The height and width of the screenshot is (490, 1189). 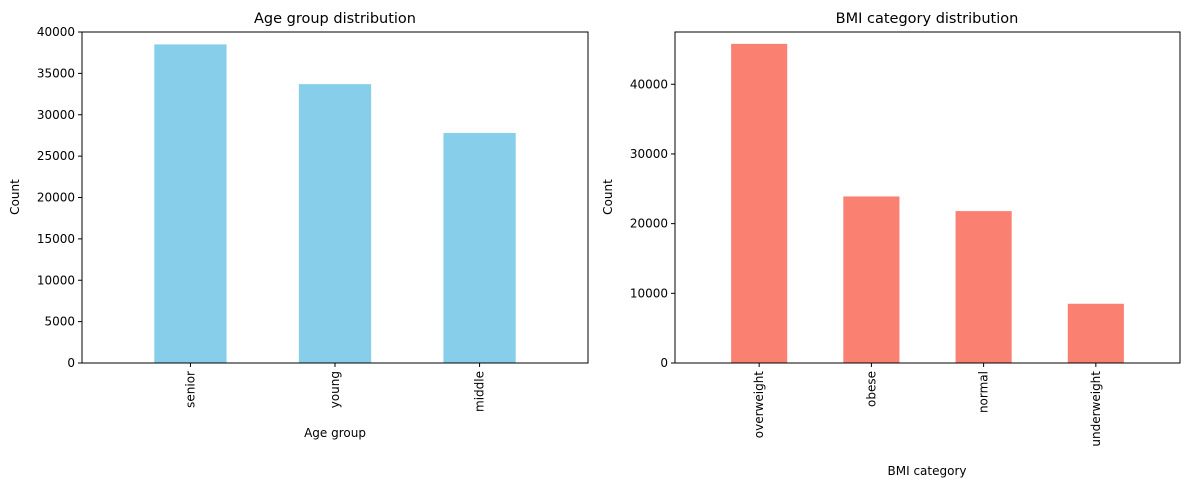 I want to click on x-axis: overweight obese normal underweight, so click(x=927, y=405).